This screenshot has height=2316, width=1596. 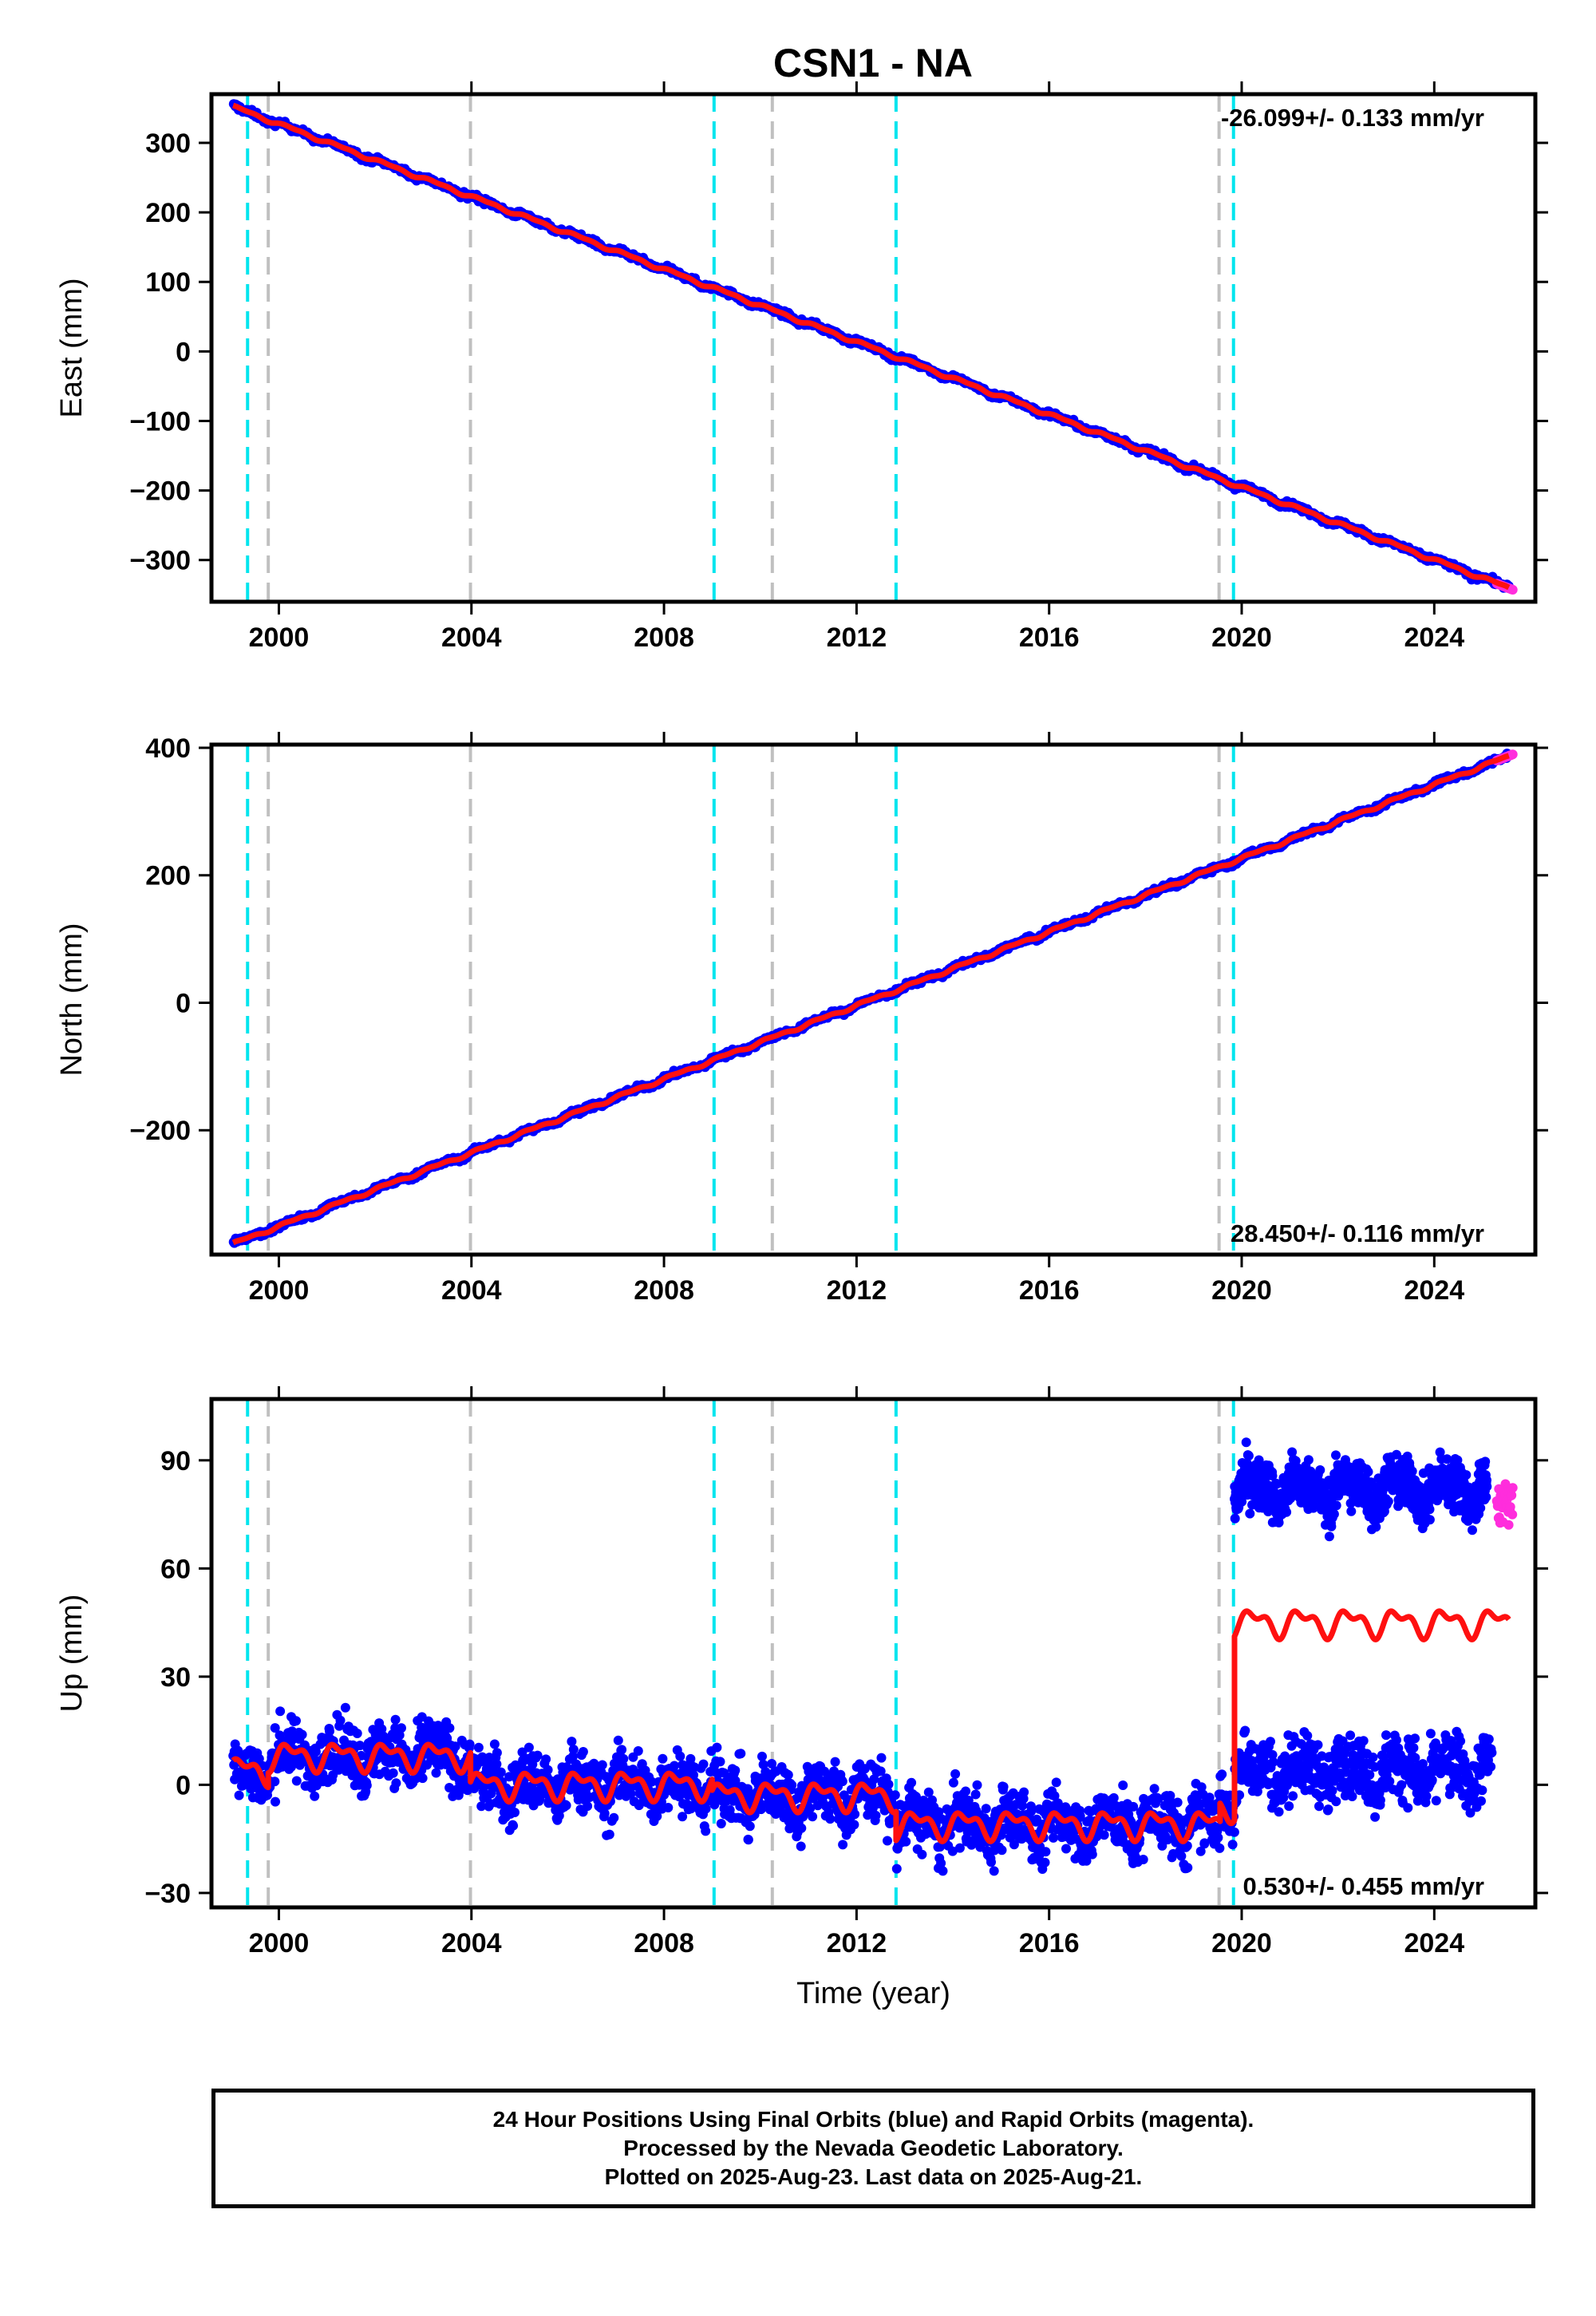 What do you see at coordinates (72, 347) in the screenshot?
I see `y-axis-label: East (mm)` at bounding box center [72, 347].